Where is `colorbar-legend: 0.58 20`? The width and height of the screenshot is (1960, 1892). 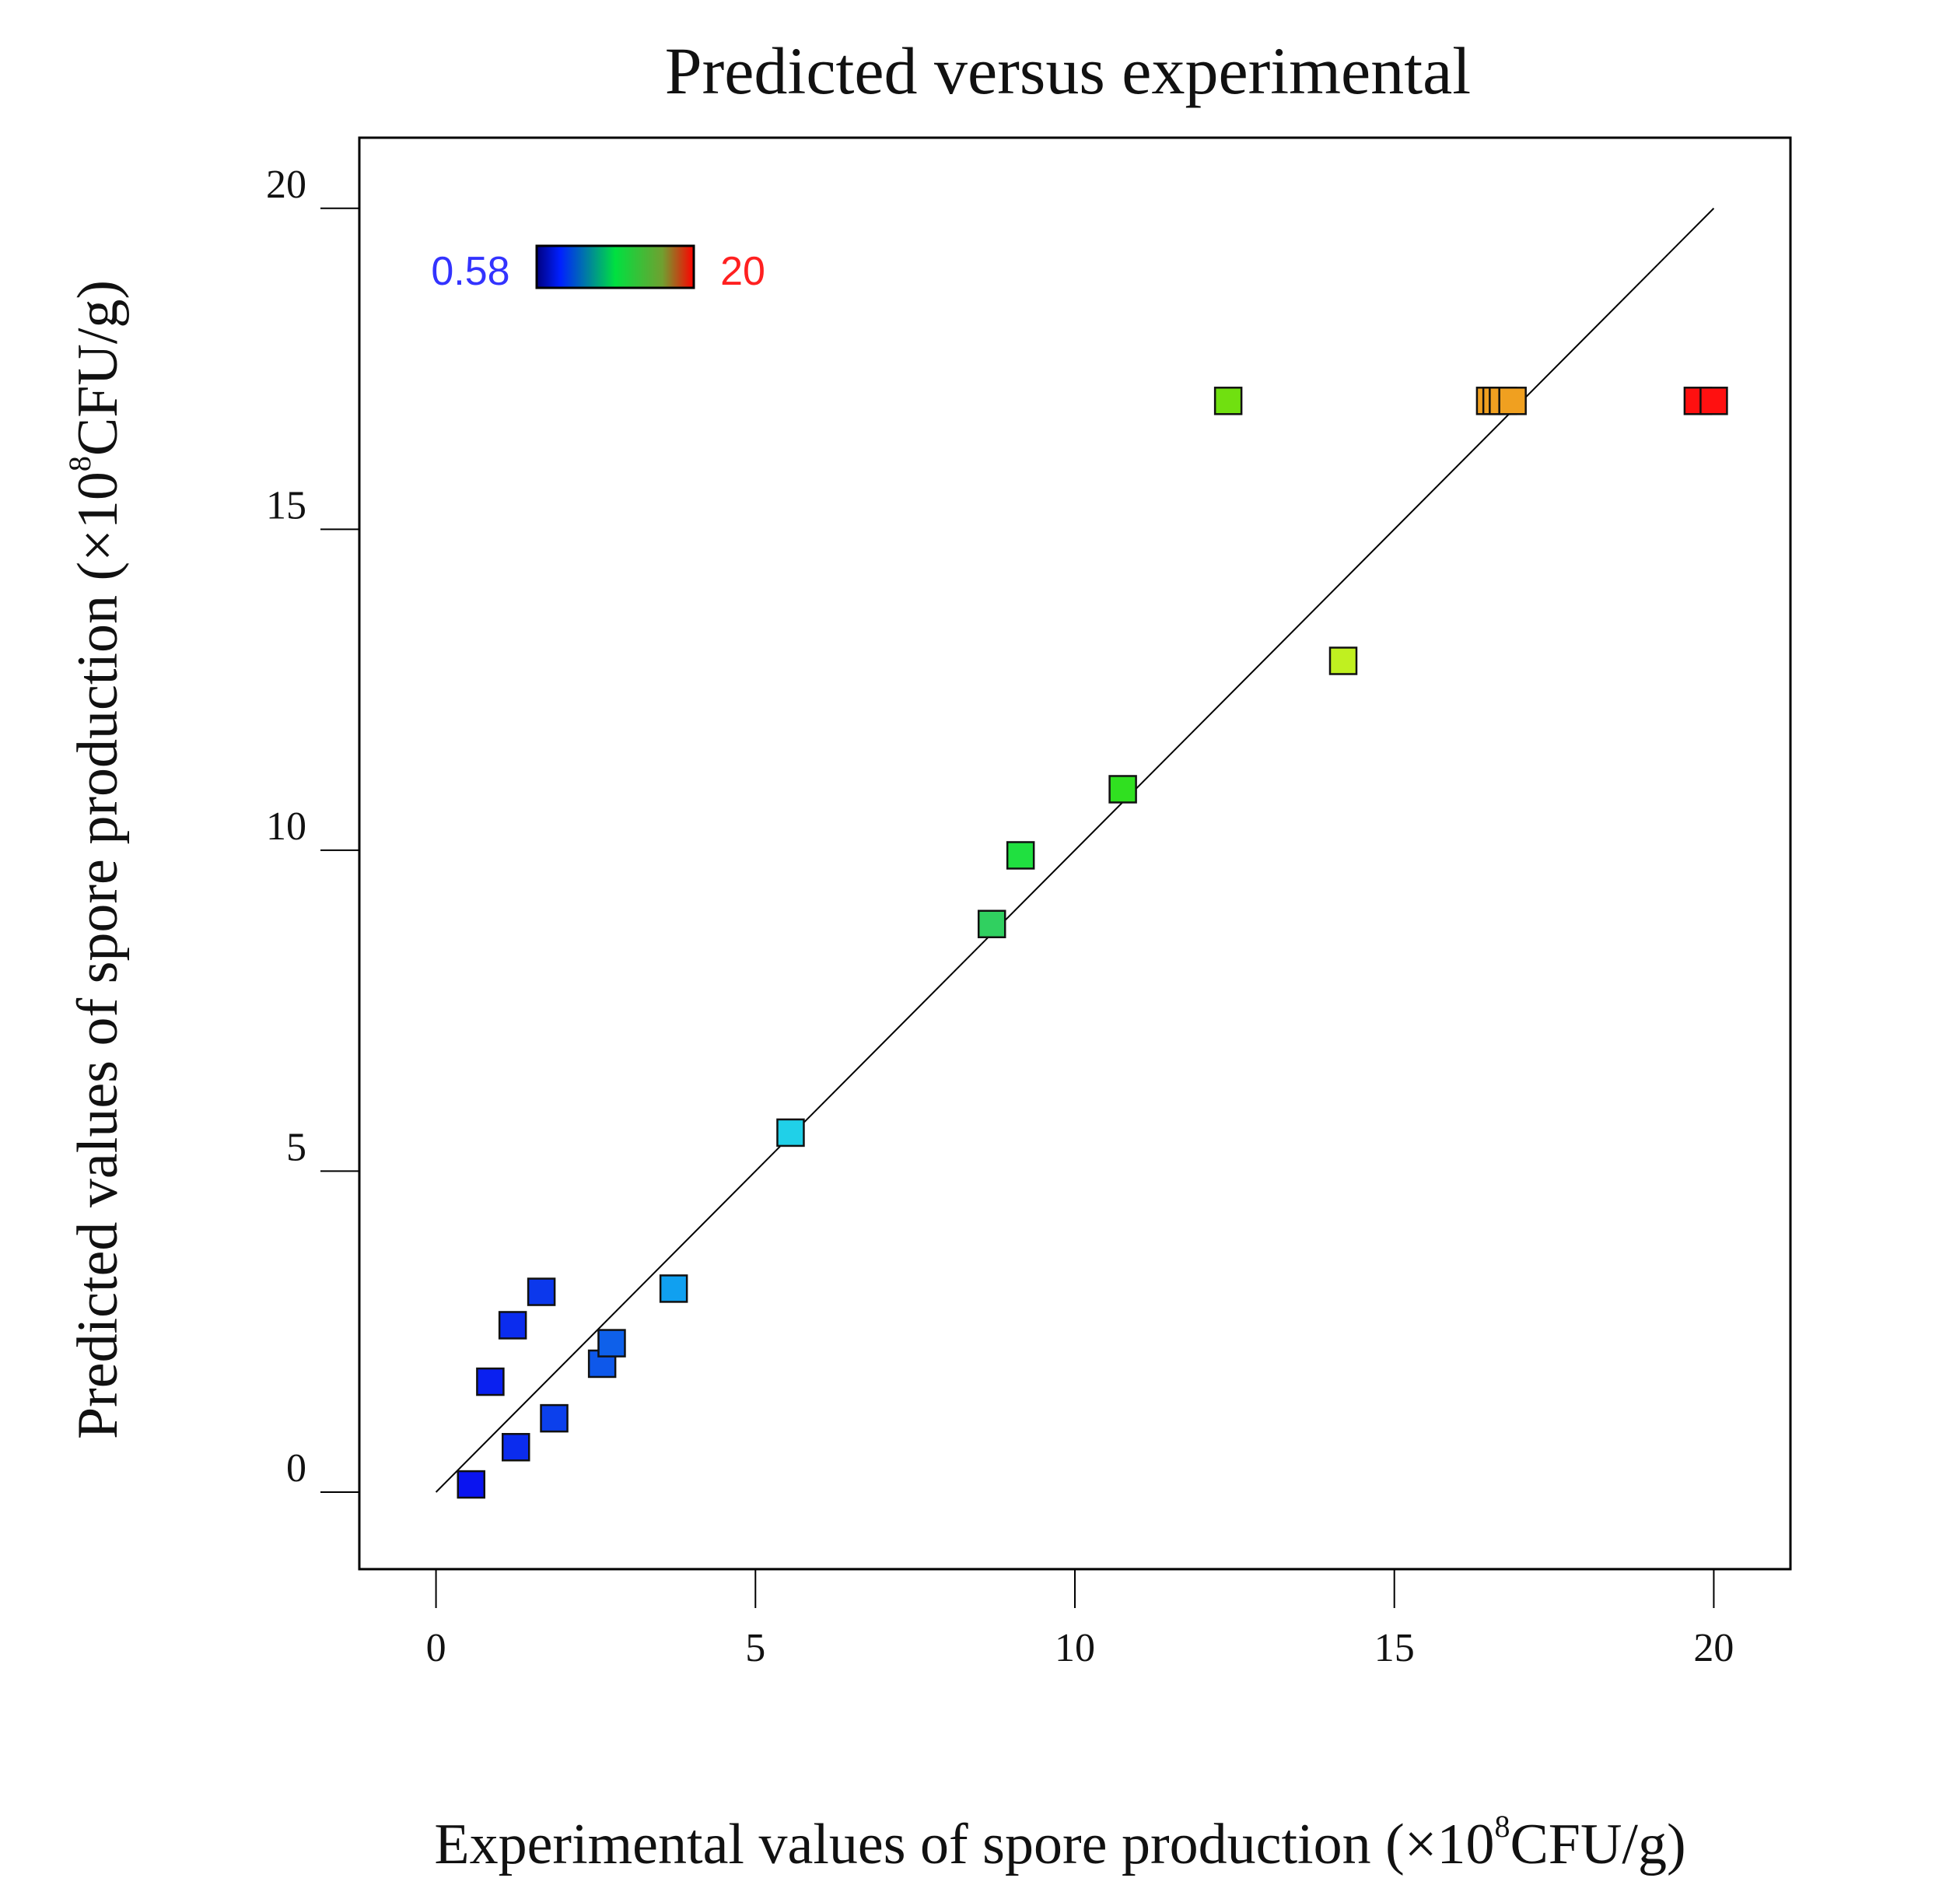
colorbar-legend: 0.58 20 is located at coordinates (598, 269).